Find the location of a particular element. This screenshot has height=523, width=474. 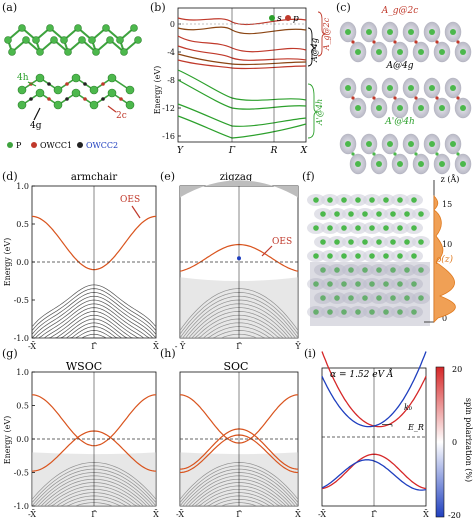

site-2c-arrow is located at coordinates (112, 109).